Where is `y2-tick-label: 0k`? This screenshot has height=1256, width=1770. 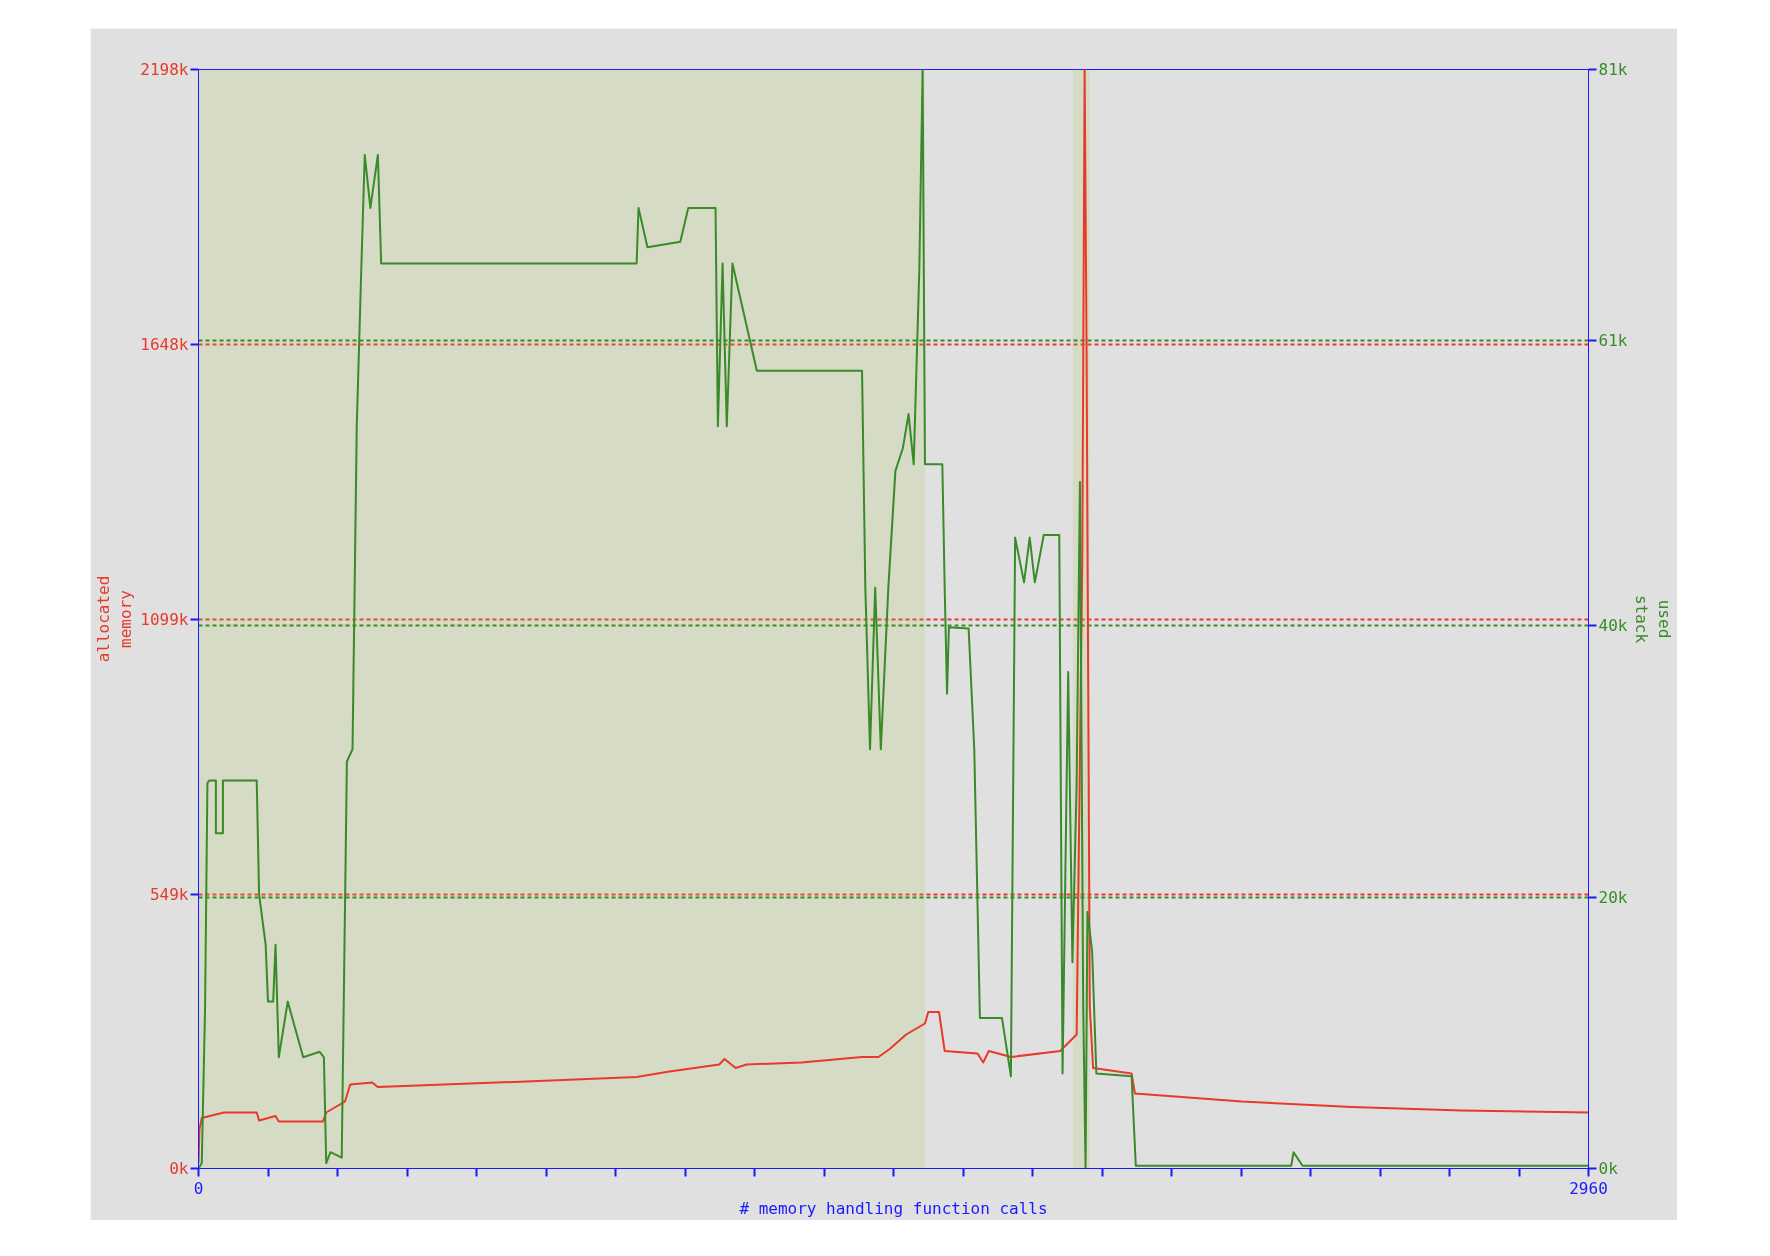
y2-tick-label: 0k is located at coordinates (1608, 1168).